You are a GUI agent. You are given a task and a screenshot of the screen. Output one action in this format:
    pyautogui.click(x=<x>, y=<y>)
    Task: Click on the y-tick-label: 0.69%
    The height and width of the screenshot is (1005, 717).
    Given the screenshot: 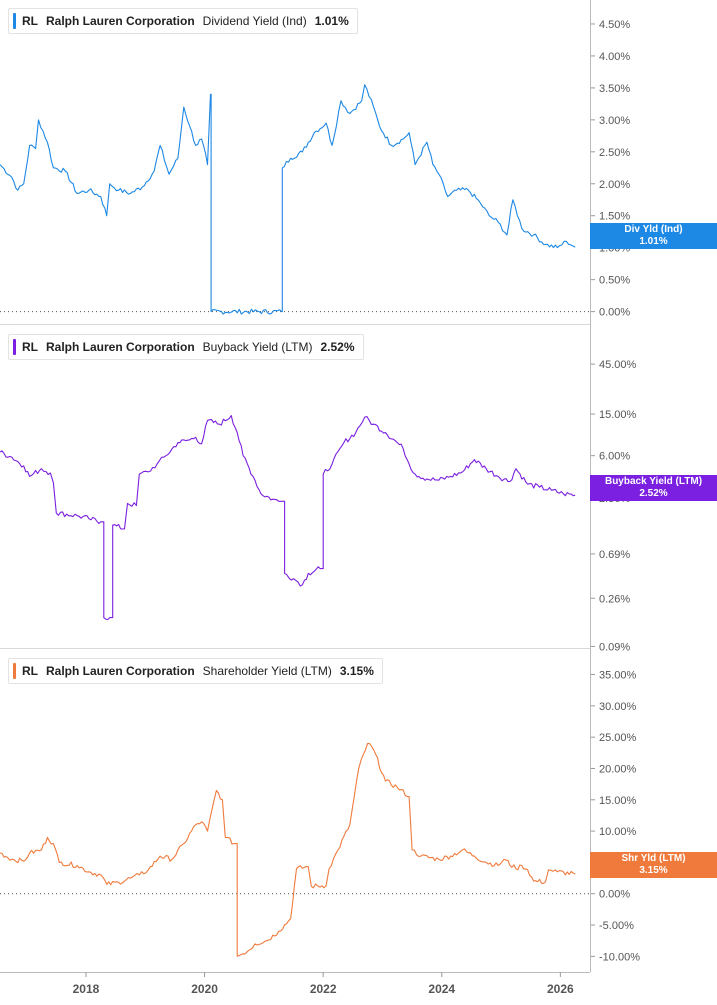 What is the action you would take?
    pyautogui.click(x=614, y=555)
    